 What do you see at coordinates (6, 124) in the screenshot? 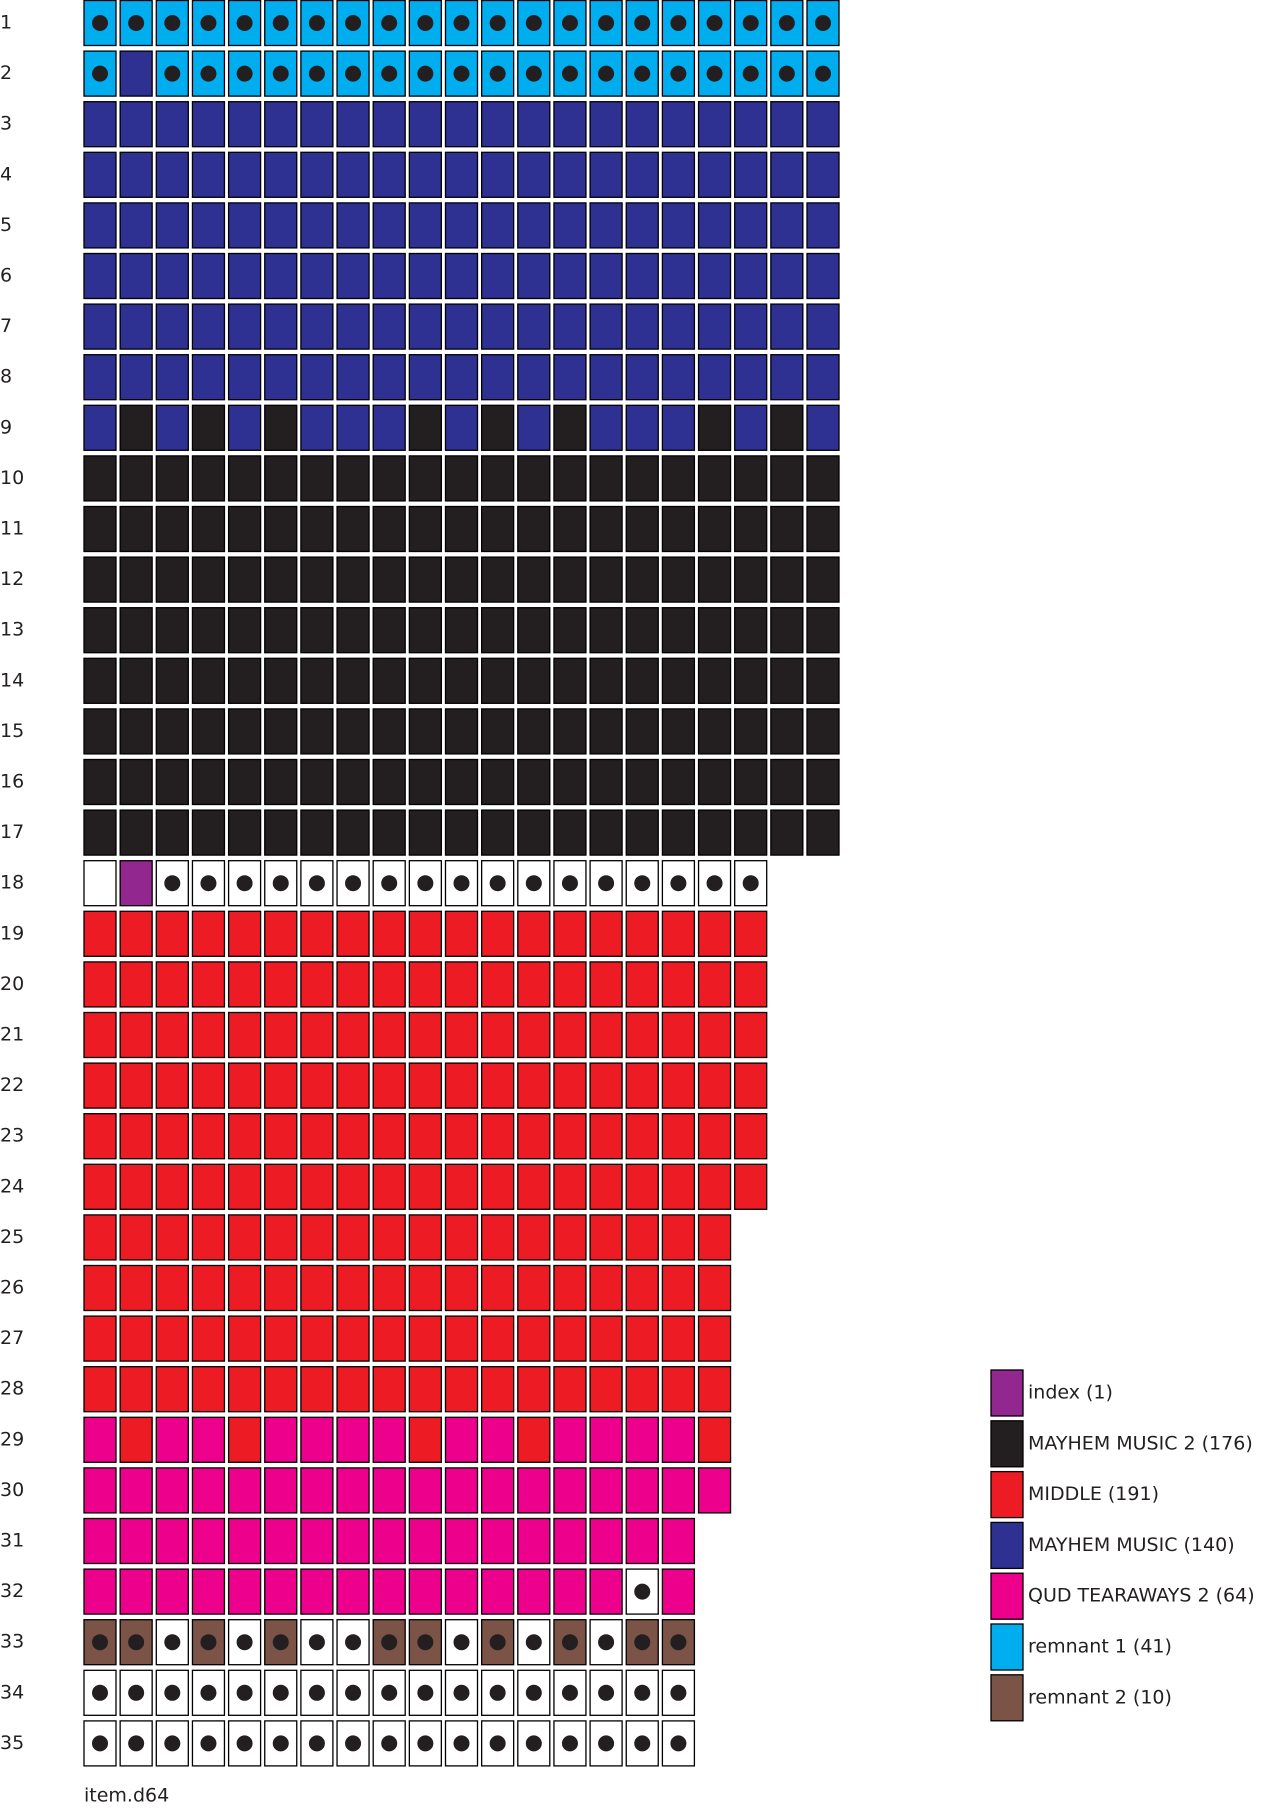
I see `row-label: 3` at bounding box center [6, 124].